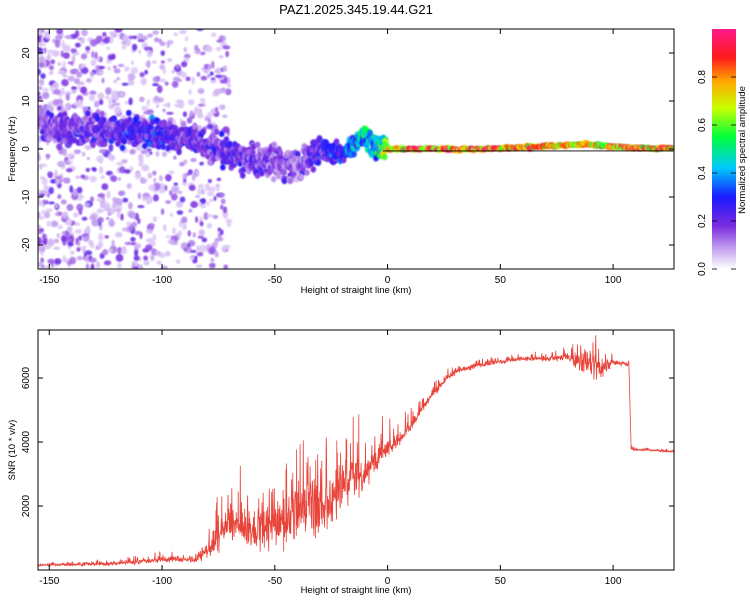 The width and height of the screenshot is (750, 600). I want to click on y-tick-label: 6000, so click(26, 377).